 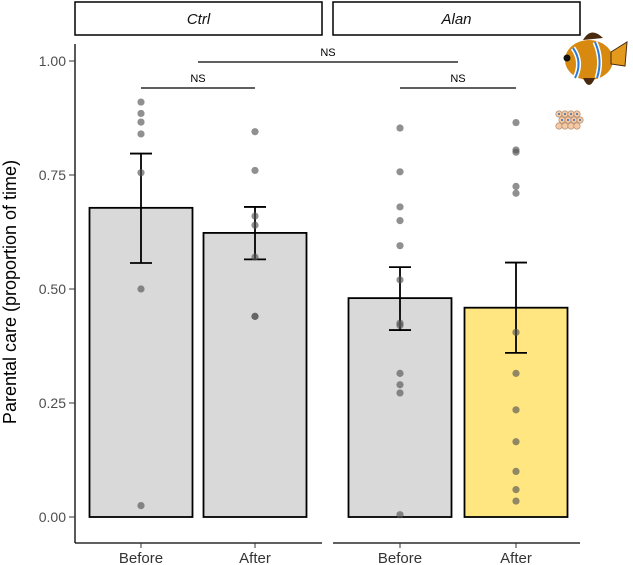 What do you see at coordinates (328, 68) in the screenshot?
I see `significance-annotations: NS NS NS` at bounding box center [328, 68].